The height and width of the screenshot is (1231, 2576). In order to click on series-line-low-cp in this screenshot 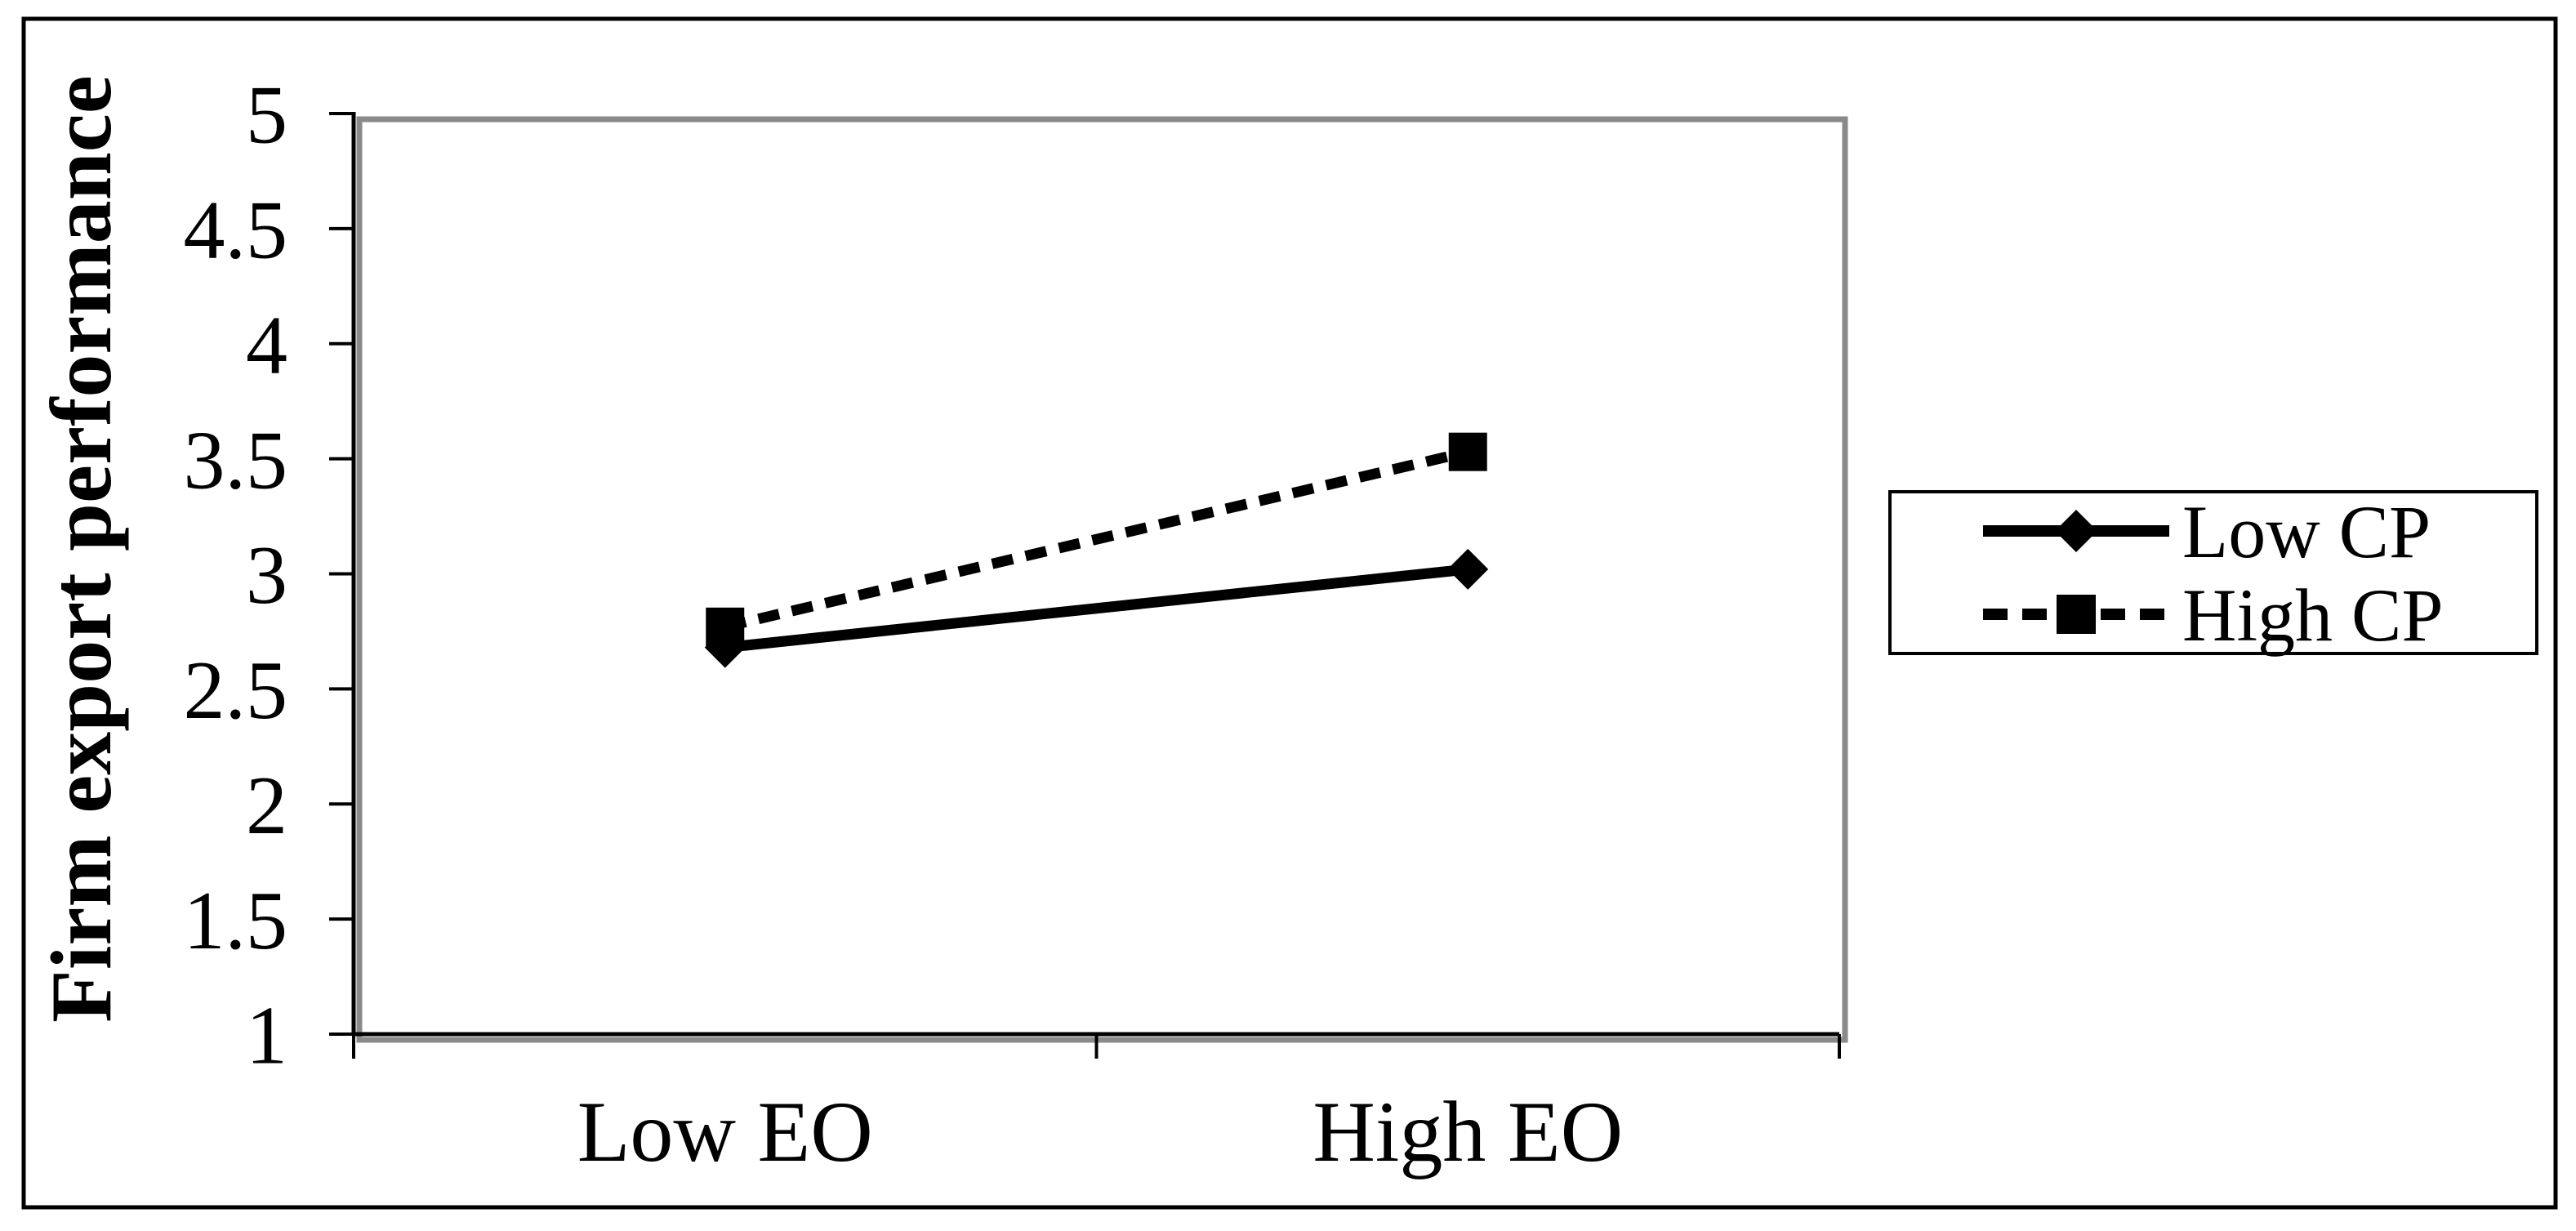, I will do `click(1096, 608)`.